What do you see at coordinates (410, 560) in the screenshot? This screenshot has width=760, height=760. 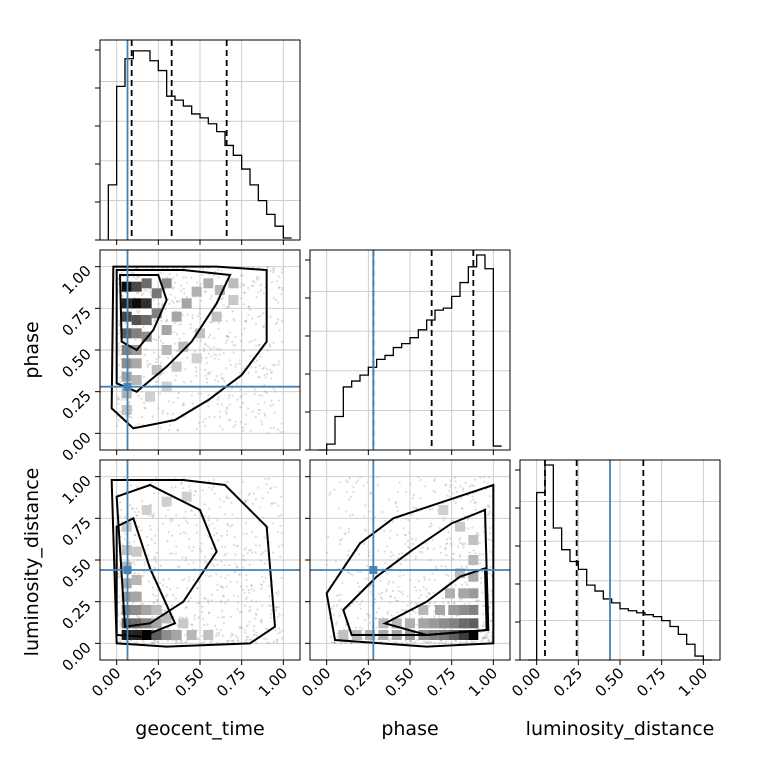 I see `axes-frame-luminosity_distance_vs_phase` at bounding box center [410, 560].